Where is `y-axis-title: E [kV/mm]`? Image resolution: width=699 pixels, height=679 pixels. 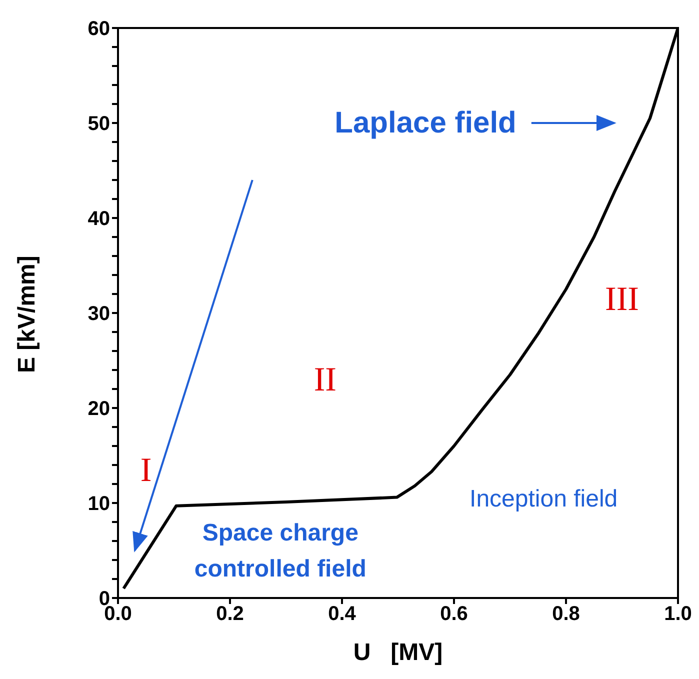
y-axis-title: E [kV/mm] is located at coordinates (27, 314).